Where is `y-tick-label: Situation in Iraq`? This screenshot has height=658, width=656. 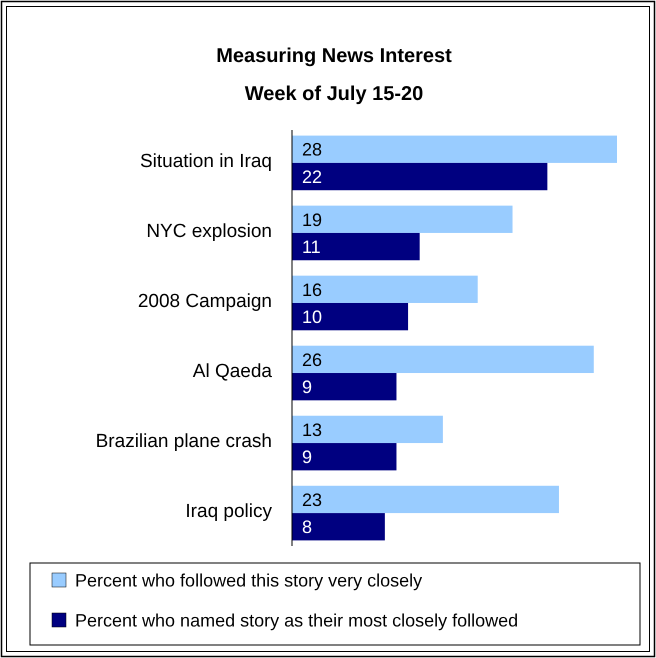
y-tick-label: Situation in Iraq is located at coordinates (206, 161).